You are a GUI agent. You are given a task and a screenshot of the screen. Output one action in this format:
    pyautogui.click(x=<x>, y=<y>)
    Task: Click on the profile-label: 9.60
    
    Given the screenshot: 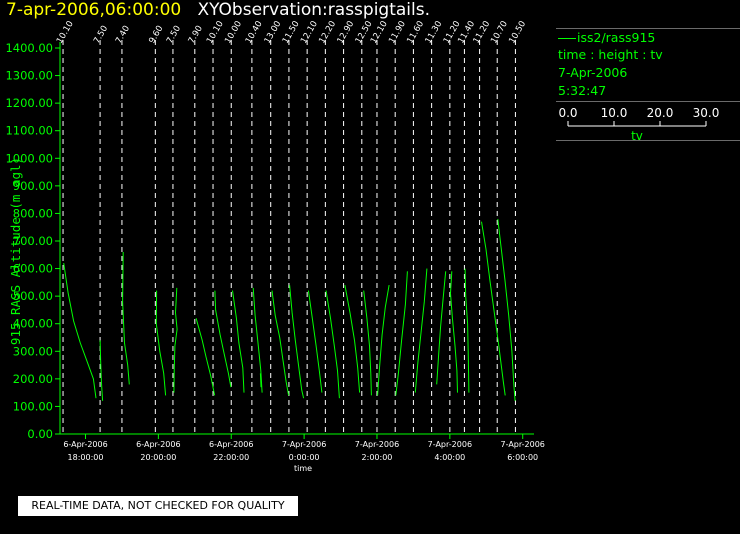 What is the action you would take?
    pyautogui.click(x=156, y=34)
    